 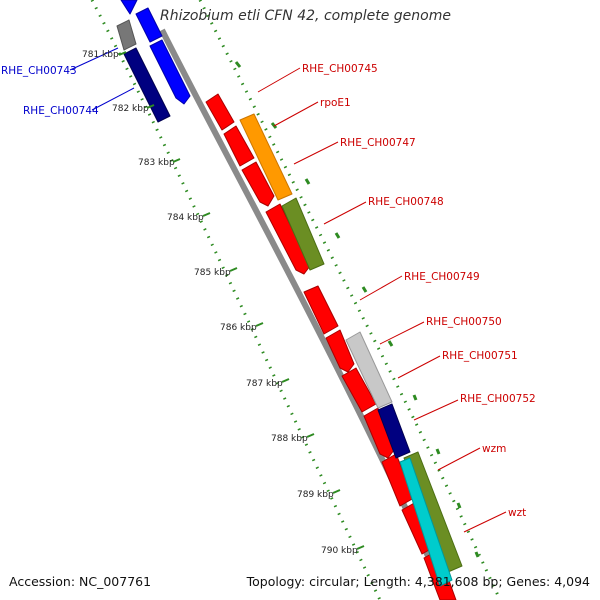 What do you see at coordinates (406, 202) in the screenshot?
I see `gene-label-rhe-ch00748: RHE_CH00748` at bounding box center [406, 202].